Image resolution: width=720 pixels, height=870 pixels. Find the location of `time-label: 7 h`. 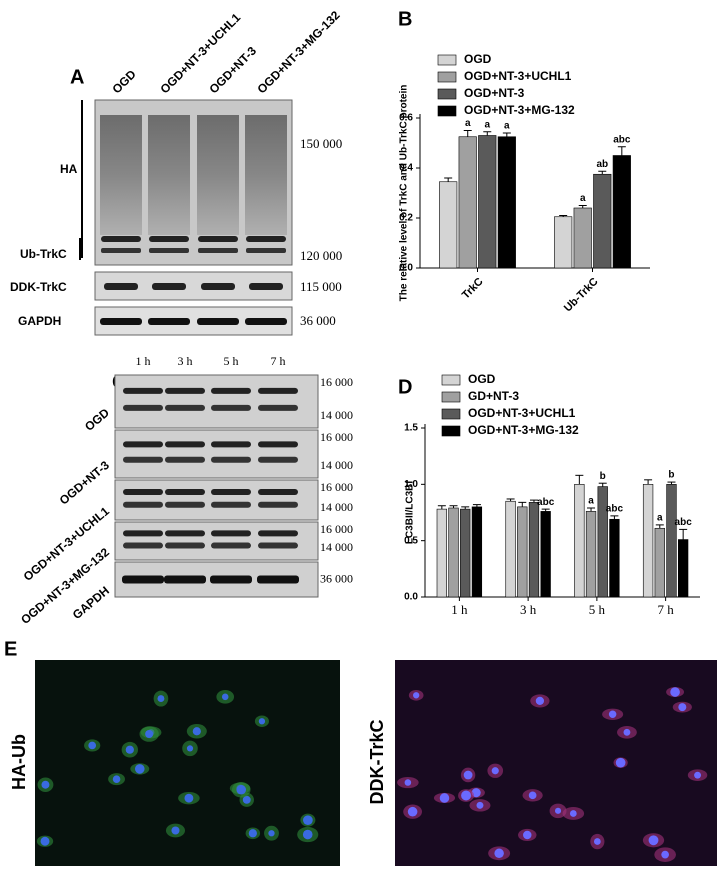

time-label: 7 h is located at coordinates (278, 361).